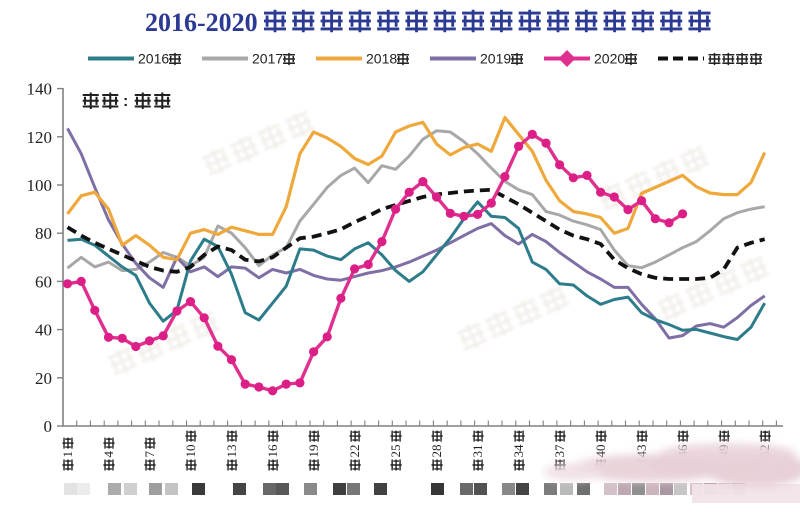 This screenshot has height=512, width=800. Describe the element at coordinates (43, 233) in the screenshot. I see `svg-text: 80` at that location.